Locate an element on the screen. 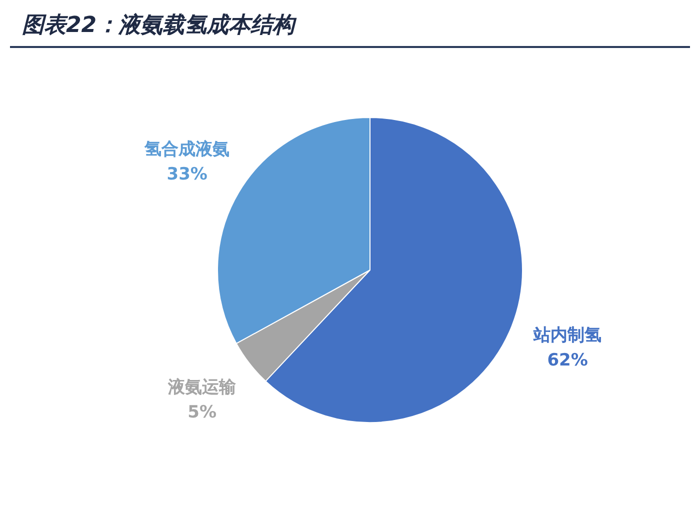 This screenshot has width=700, height=510. slice-label: 液氨运输 is located at coordinates (202, 388).